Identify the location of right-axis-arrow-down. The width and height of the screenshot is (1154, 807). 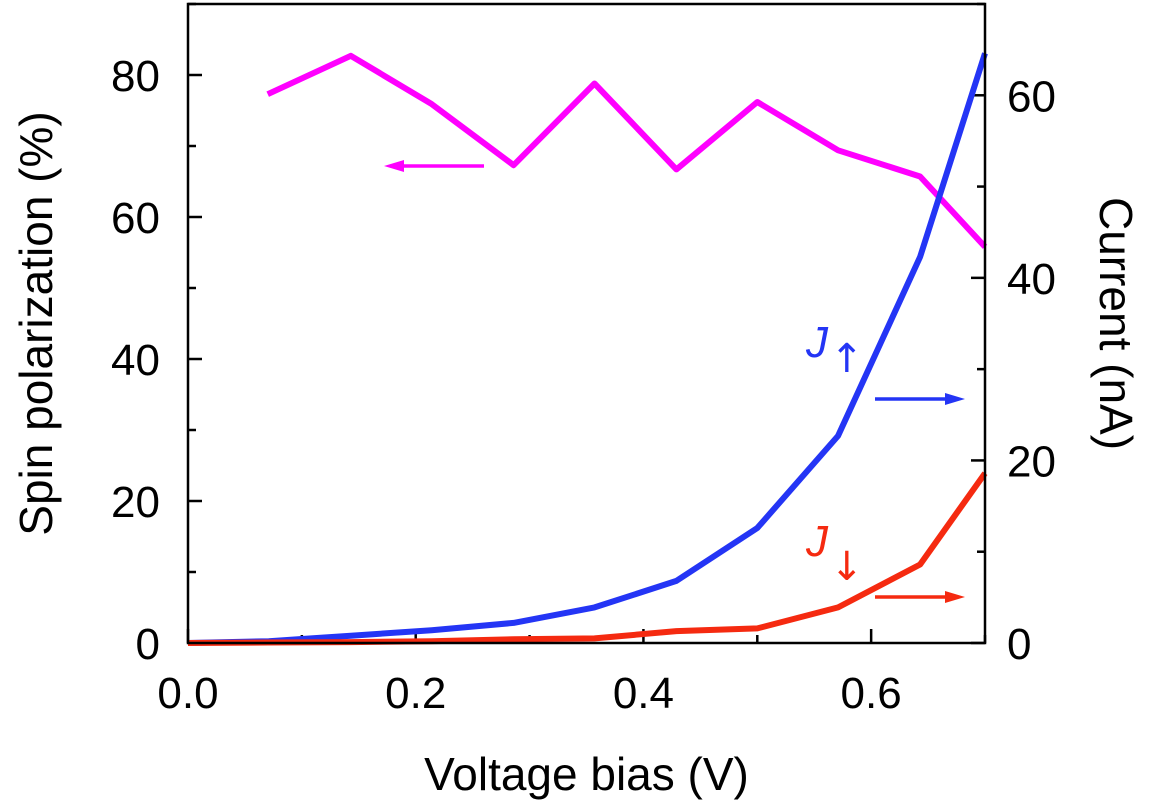
(920, 597).